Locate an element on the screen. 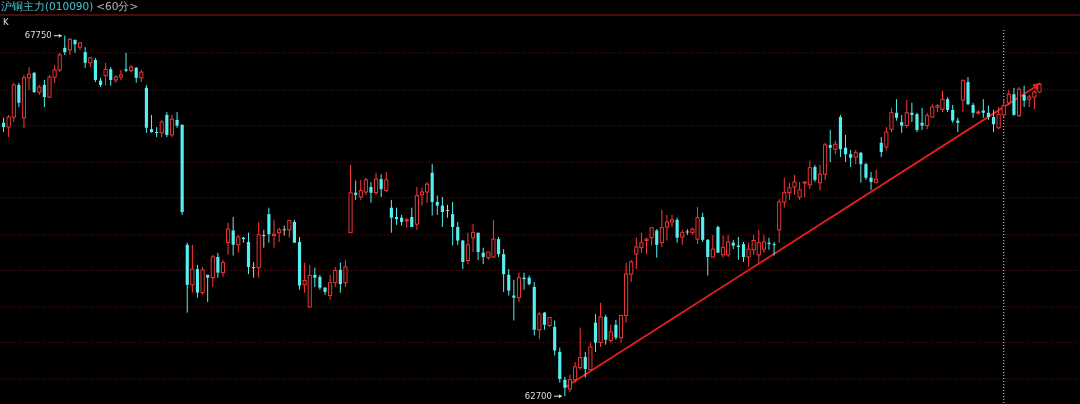  chart-title: 沪铜主力(010090) is located at coordinates (47, 6).